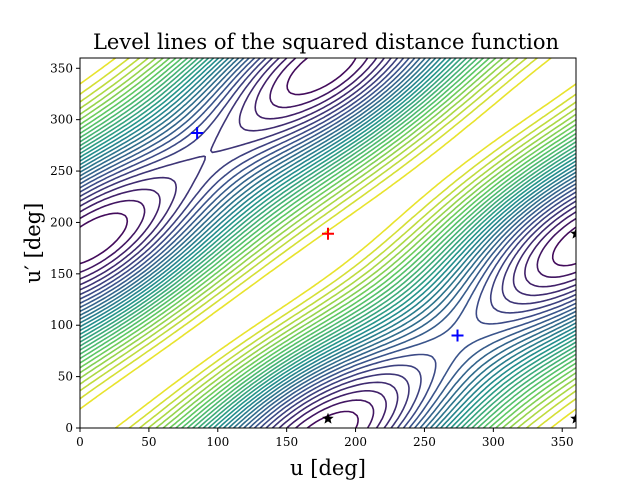 Image resolution: width=640 pixels, height=480 pixels. What do you see at coordinates (33, 243) in the screenshot?
I see `y-axis-label: u′ [deg]` at bounding box center [33, 243].